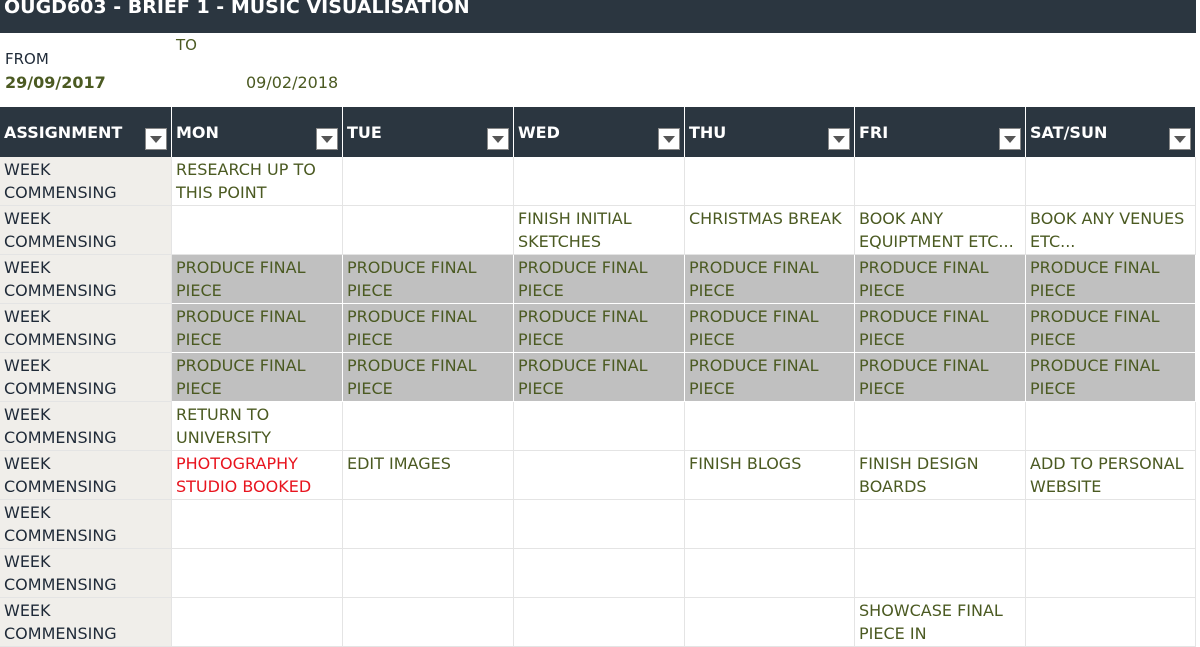  What do you see at coordinates (599, 132) in the screenshot?
I see `column-header: WED` at bounding box center [599, 132].